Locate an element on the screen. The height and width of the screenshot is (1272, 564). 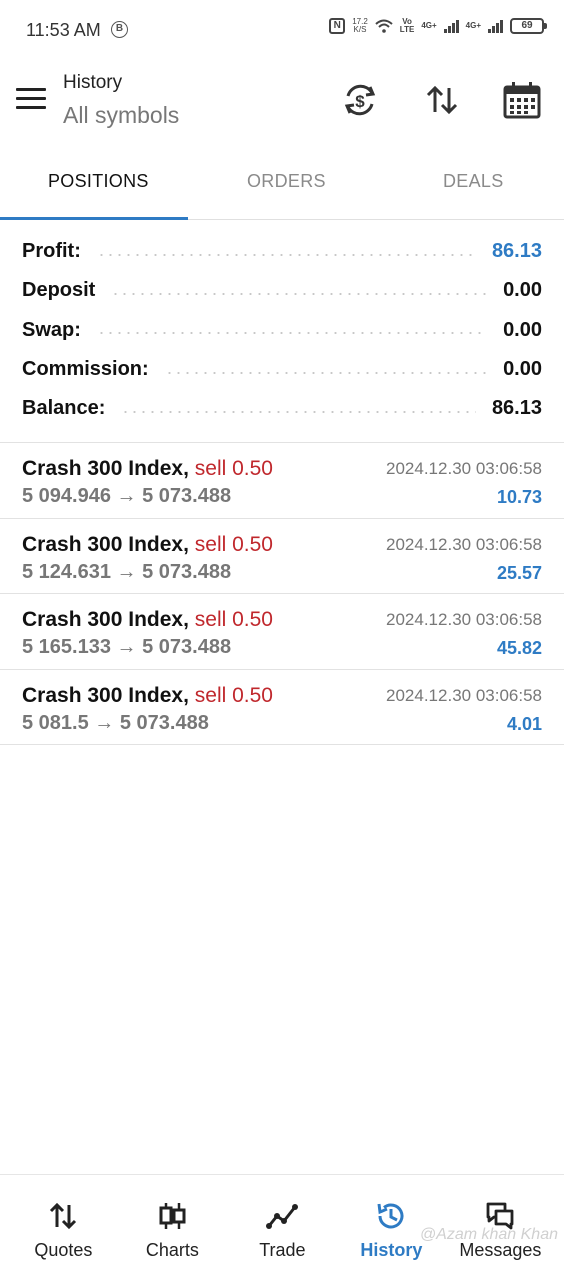
tab-orders: ORDERS is located at coordinates (286, 181).